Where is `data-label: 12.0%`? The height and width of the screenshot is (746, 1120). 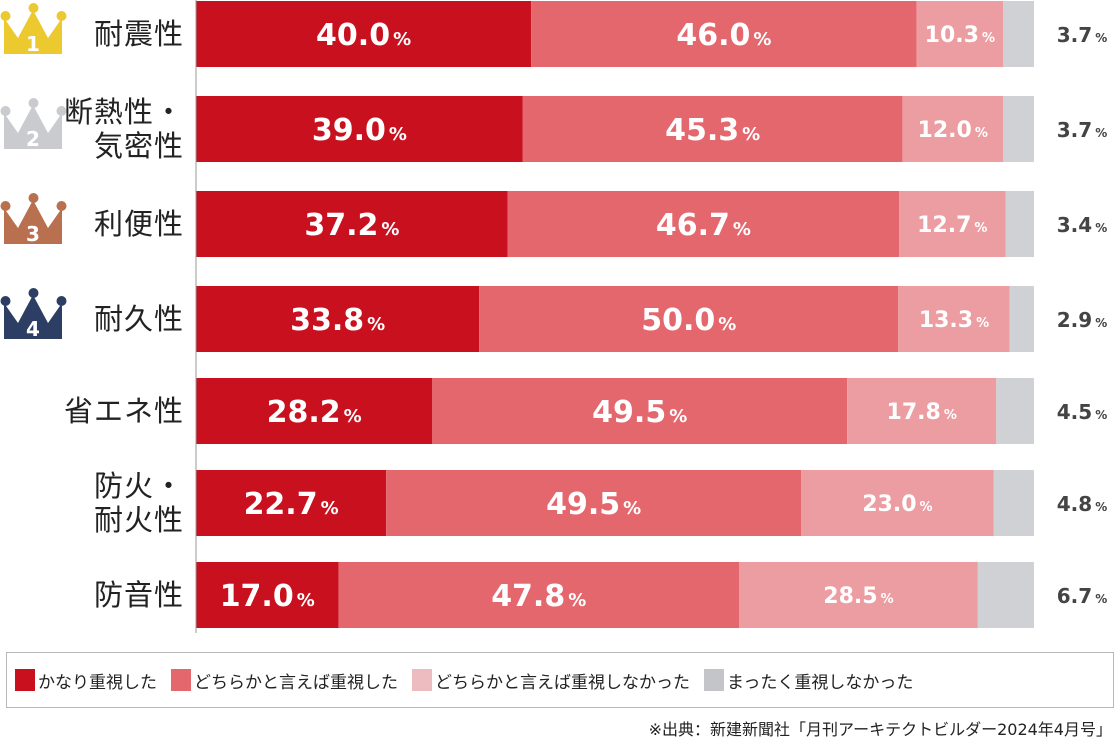
data-label: 12.0% is located at coordinates (953, 130).